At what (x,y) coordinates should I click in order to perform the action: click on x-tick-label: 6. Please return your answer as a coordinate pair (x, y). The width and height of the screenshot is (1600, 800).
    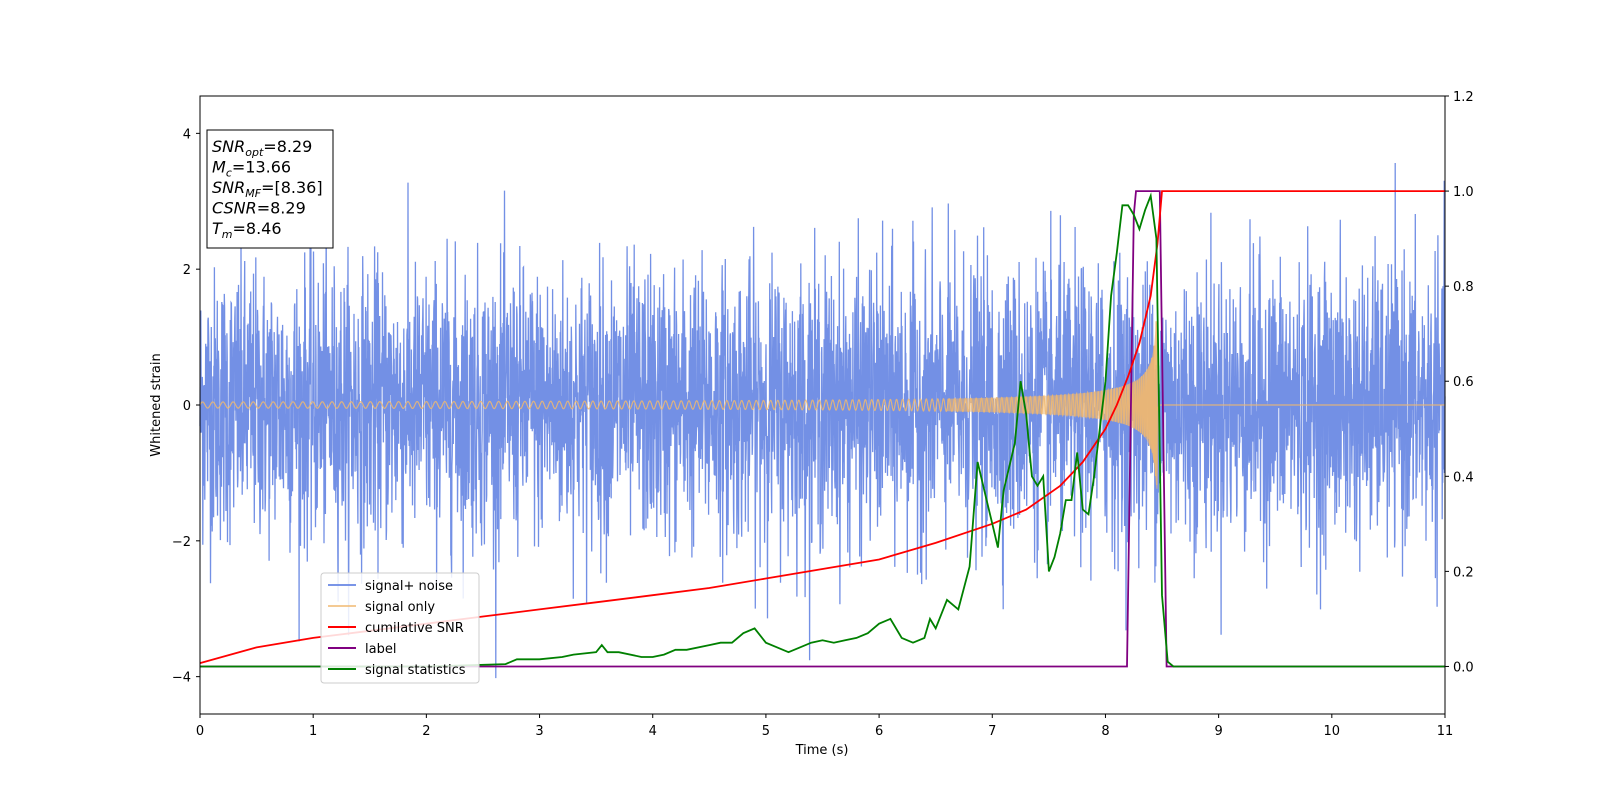
    Looking at the image, I should click on (879, 731).